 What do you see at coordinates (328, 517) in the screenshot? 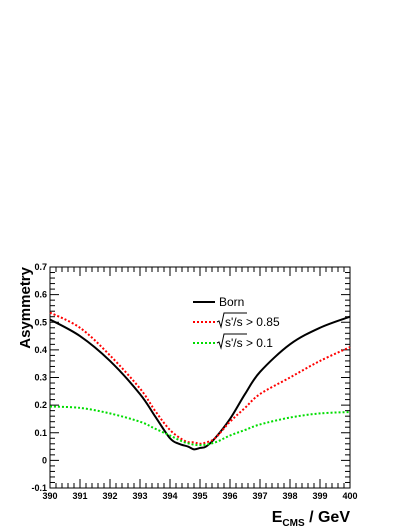
I see `x-title-unit: / GeV` at bounding box center [328, 517].